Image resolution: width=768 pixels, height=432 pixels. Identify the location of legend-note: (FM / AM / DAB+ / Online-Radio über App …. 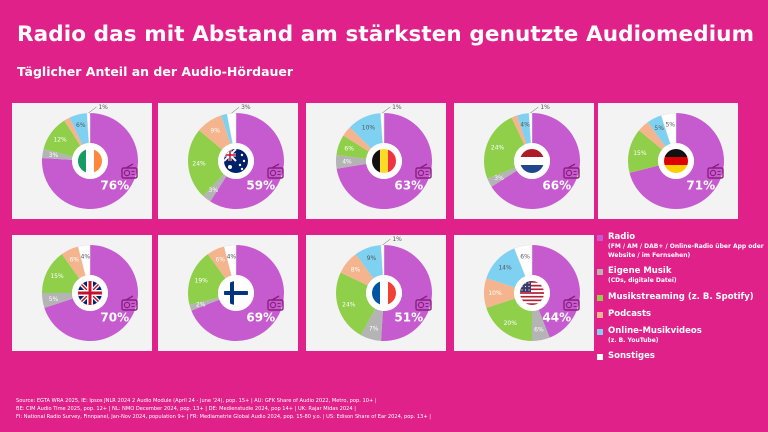
(686, 251).